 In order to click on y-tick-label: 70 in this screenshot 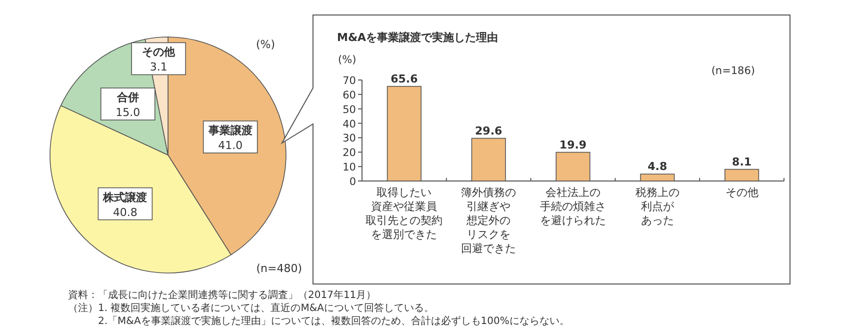, I will do `click(349, 81)`.